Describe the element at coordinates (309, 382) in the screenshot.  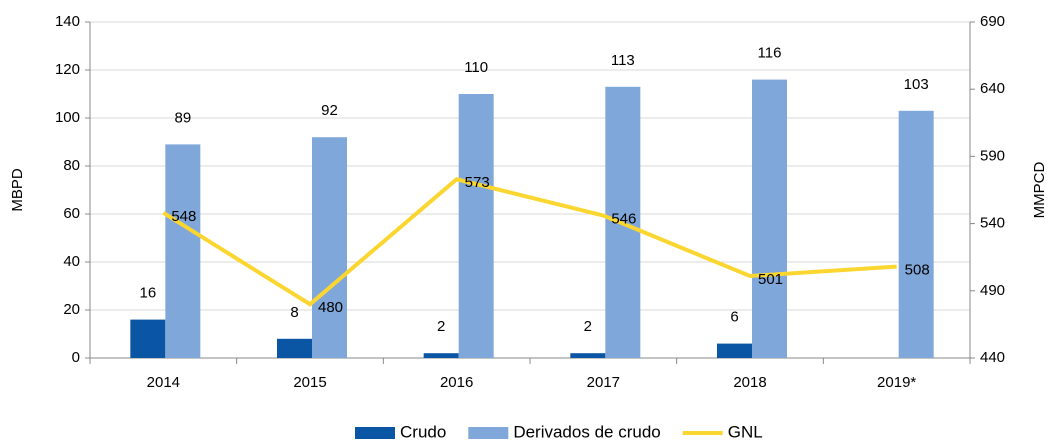
I see `x-tick-label: 2015` at that location.